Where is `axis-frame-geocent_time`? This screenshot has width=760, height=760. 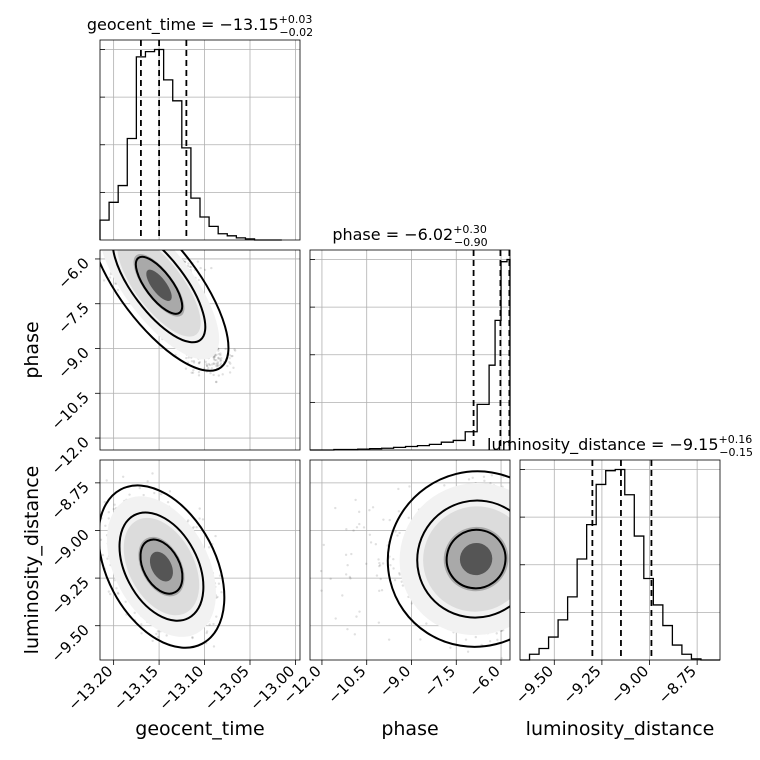
axis-frame-geocent_time is located at coordinates (200, 140).